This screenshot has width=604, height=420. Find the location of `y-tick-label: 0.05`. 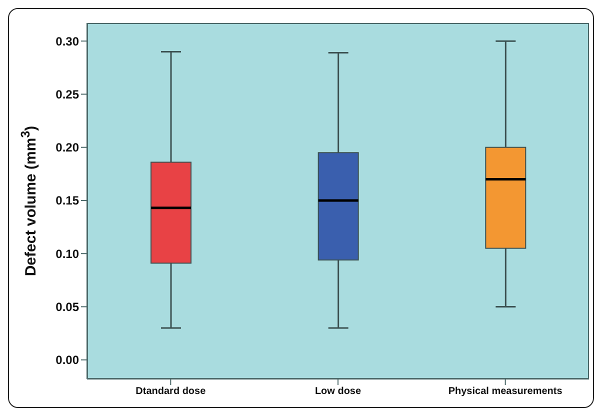

y-tick-label: 0.05 is located at coordinates (68, 307).